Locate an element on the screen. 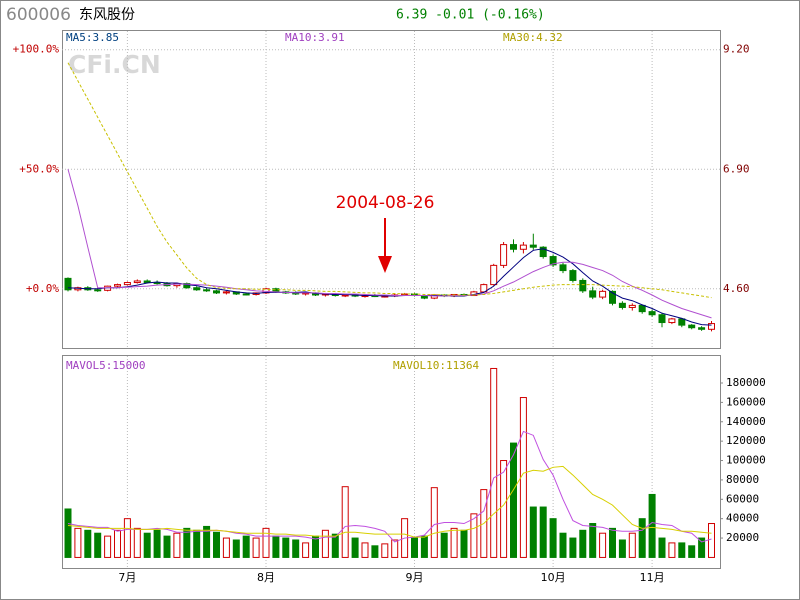 This screenshot has height=600, width=800. x-tick-label: 8月 is located at coordinates (266, 577).